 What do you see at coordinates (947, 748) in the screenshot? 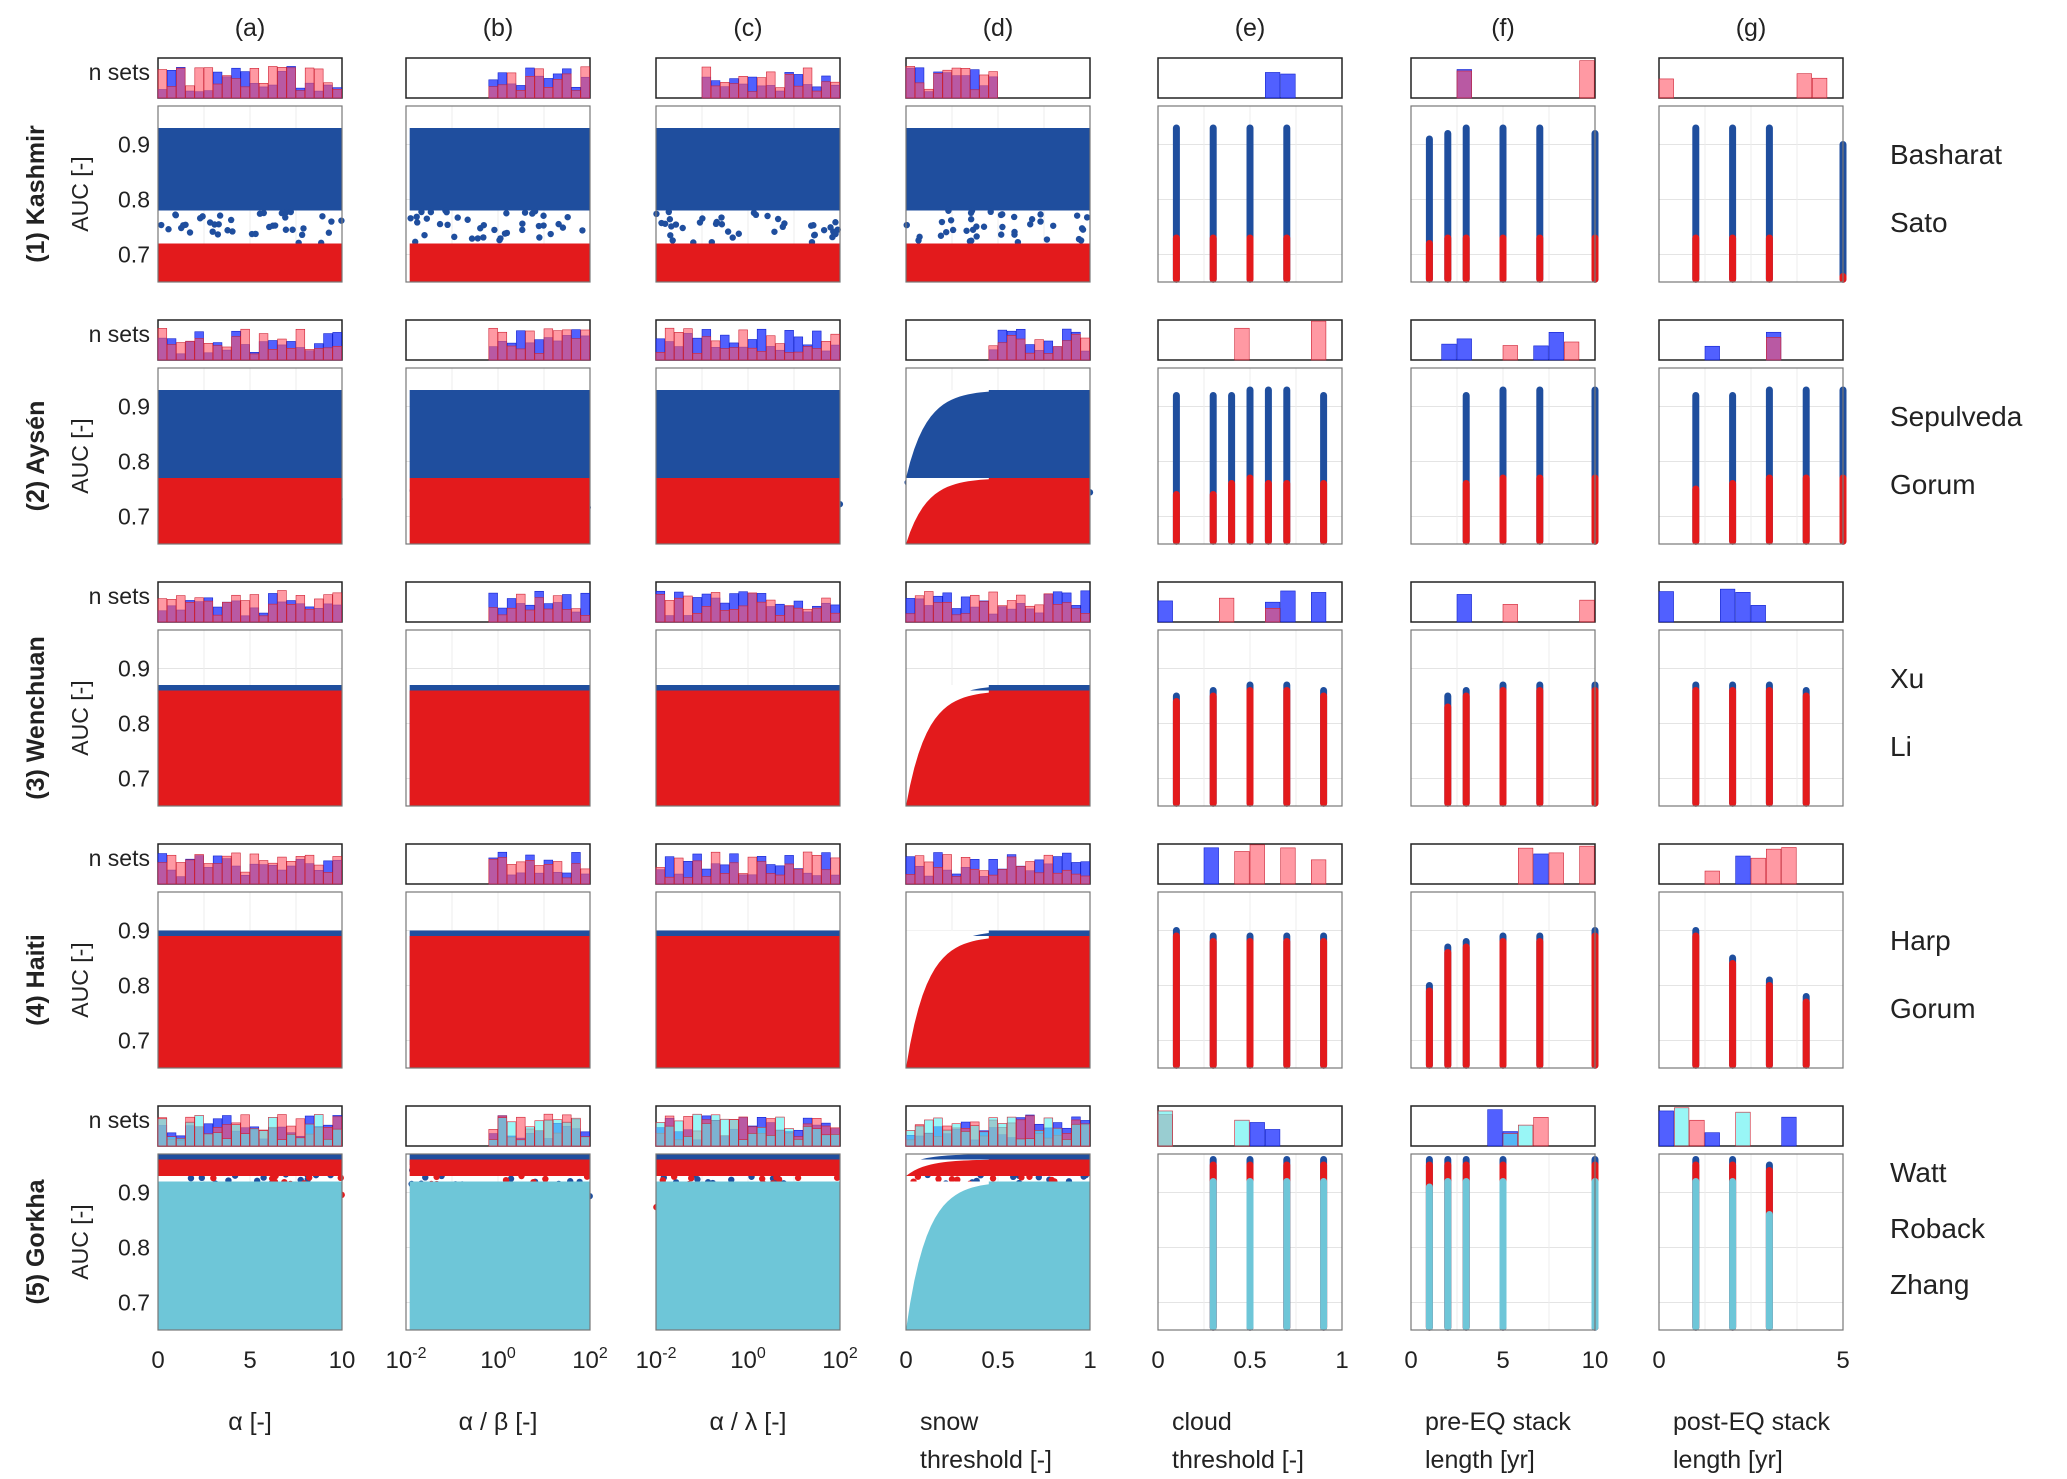
I see `auc-ramp-mask` at bounding box center [947, 748].